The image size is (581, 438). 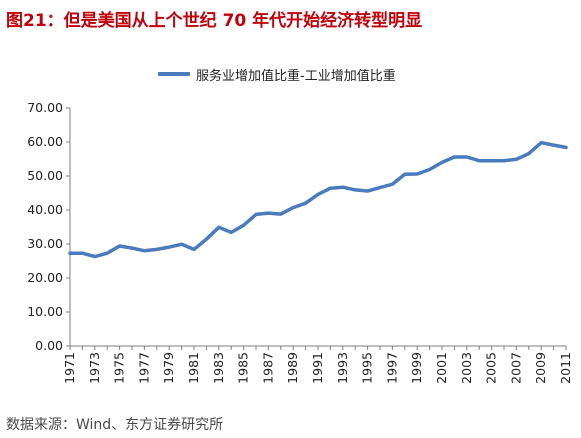 What do you see at coordinates (317, 368) in the screenshot?
I see `x-tick-label: 1991` at bounding box center [317, 368].